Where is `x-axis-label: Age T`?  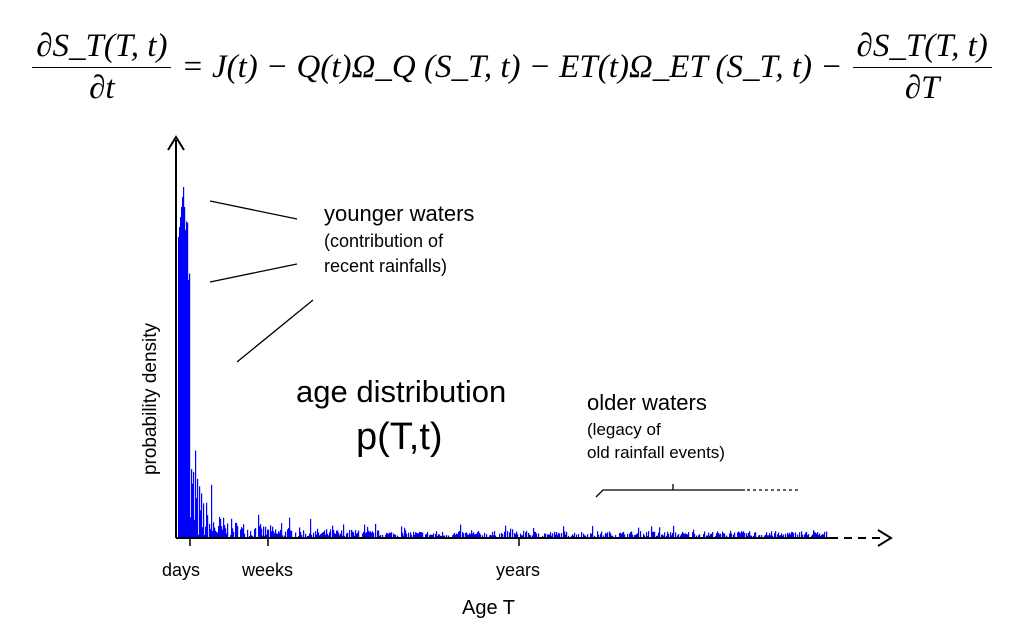
x-axis-label: Age T is located at coordinates (488, 608).